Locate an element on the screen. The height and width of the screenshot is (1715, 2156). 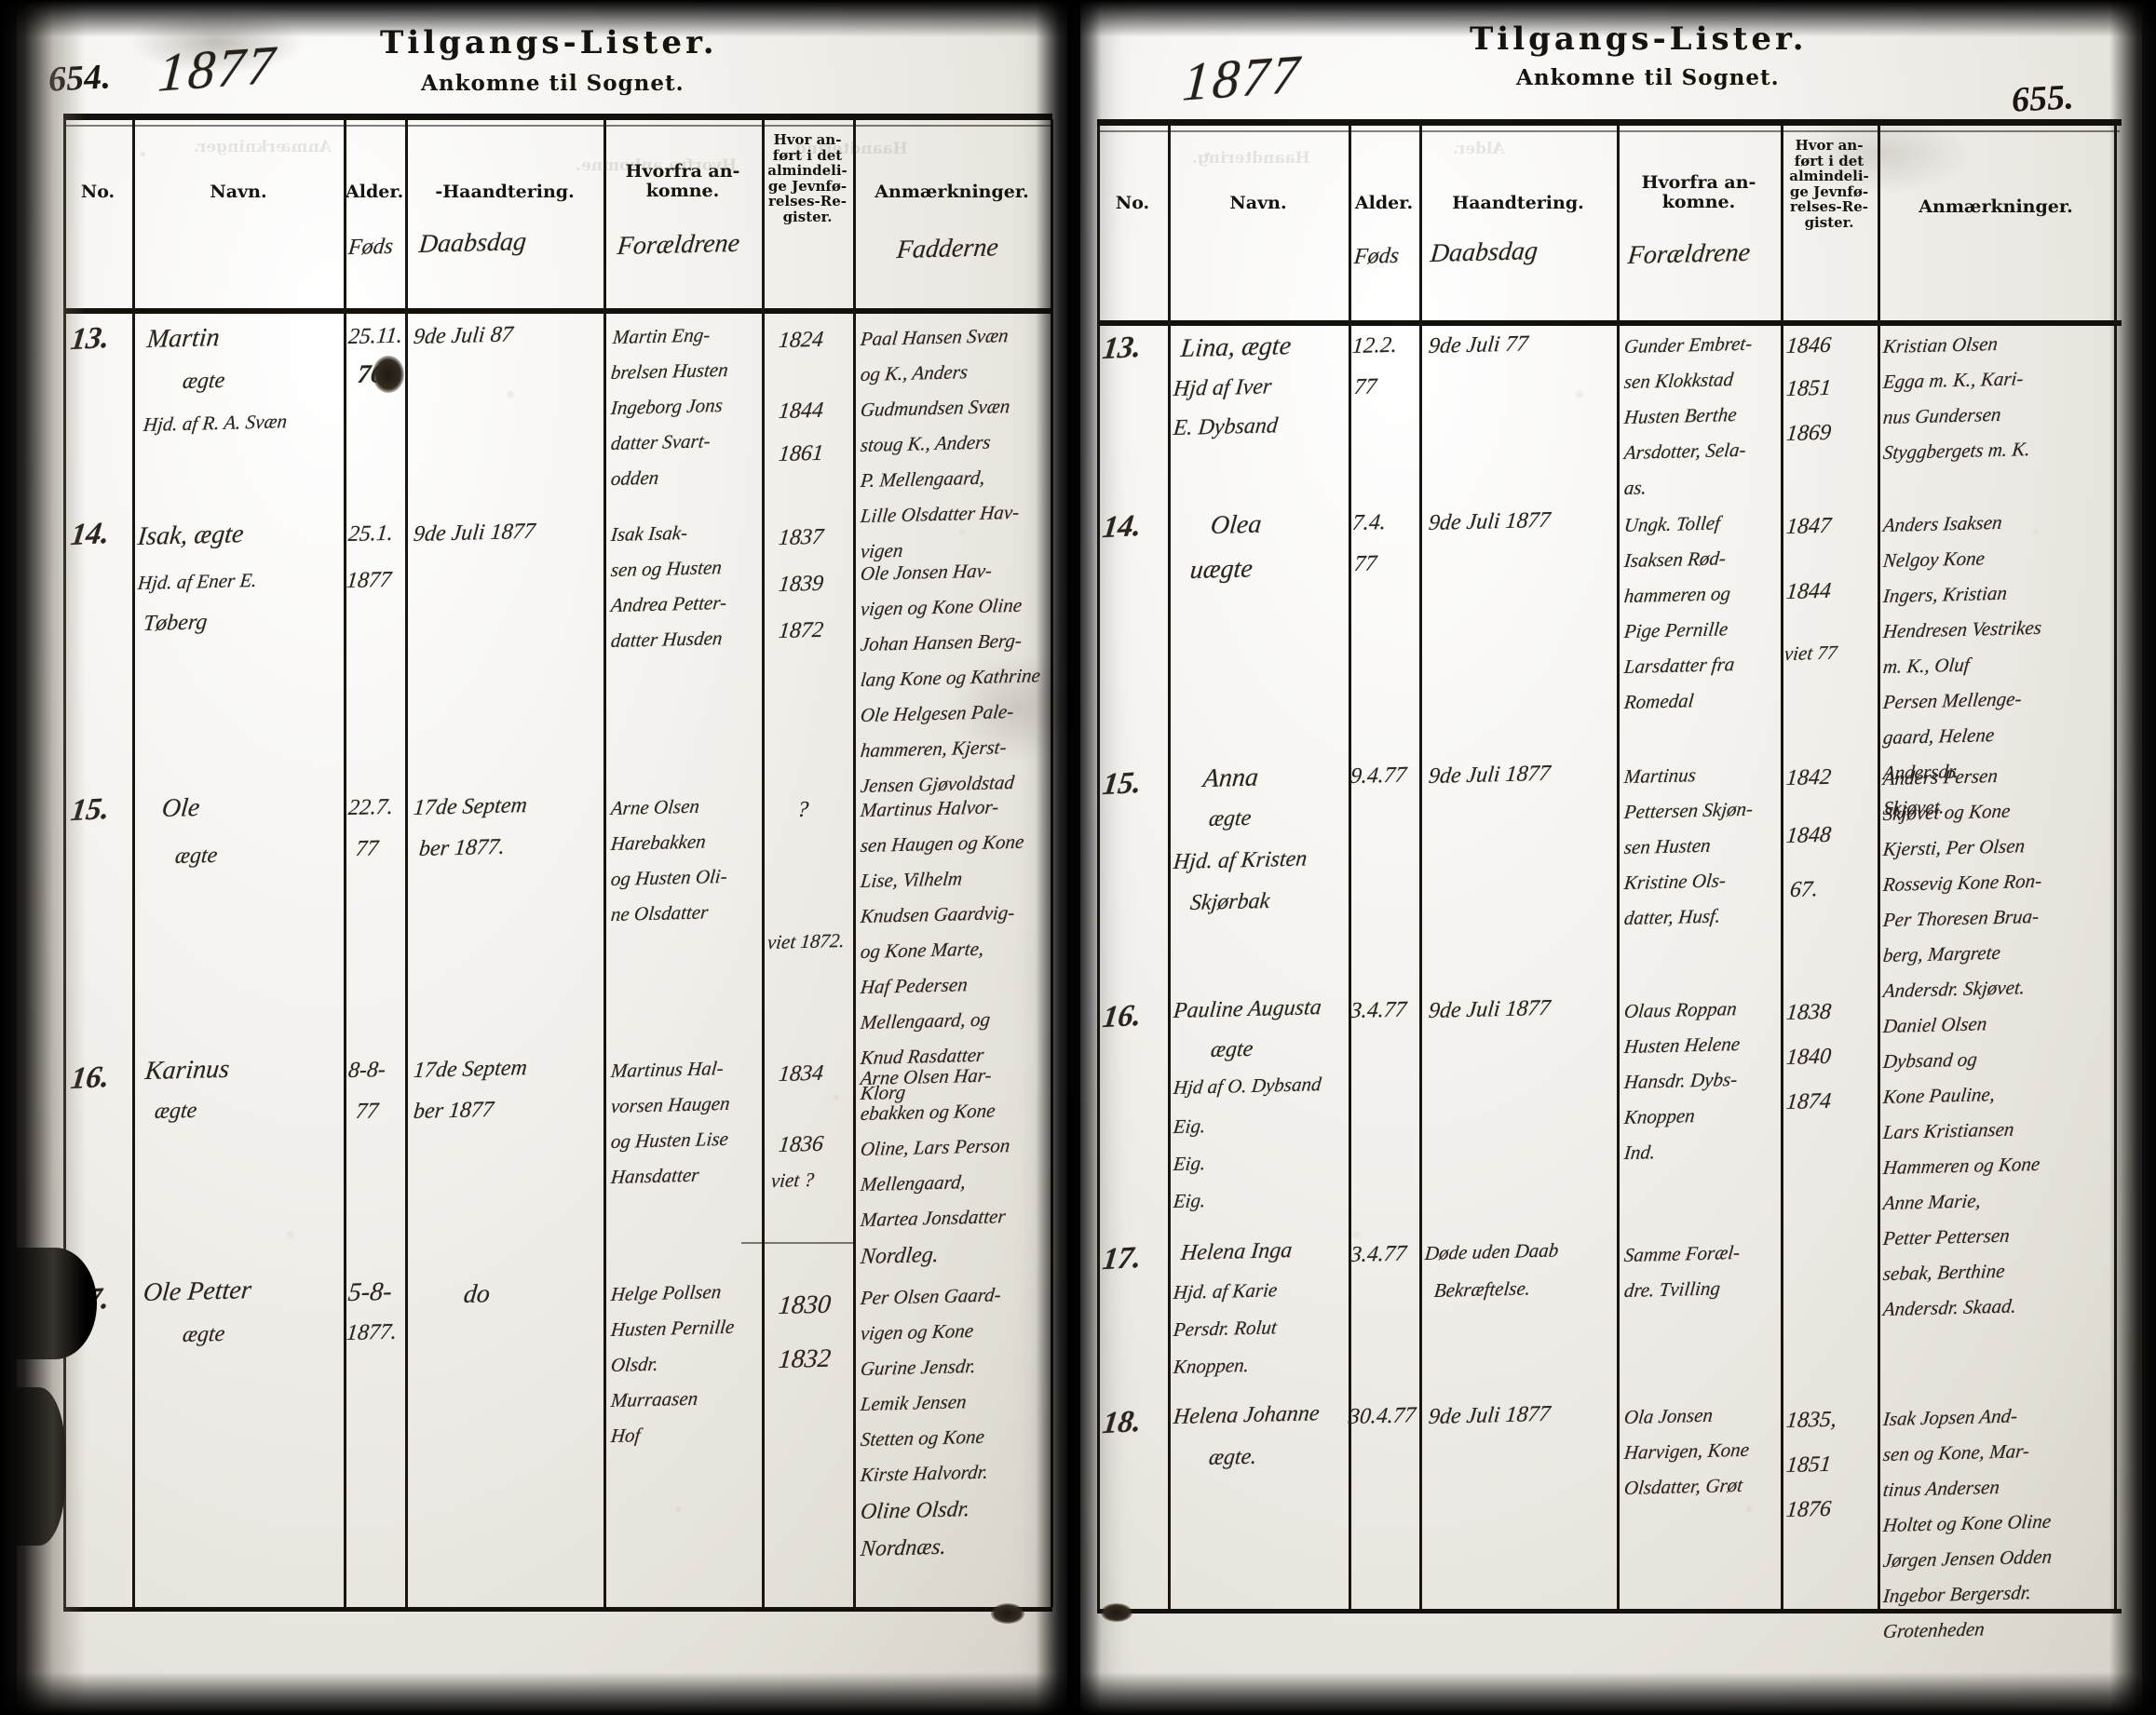
right-row-anmerkninger: Hendresen Vestrikes is located at coordinates (1962, 629).